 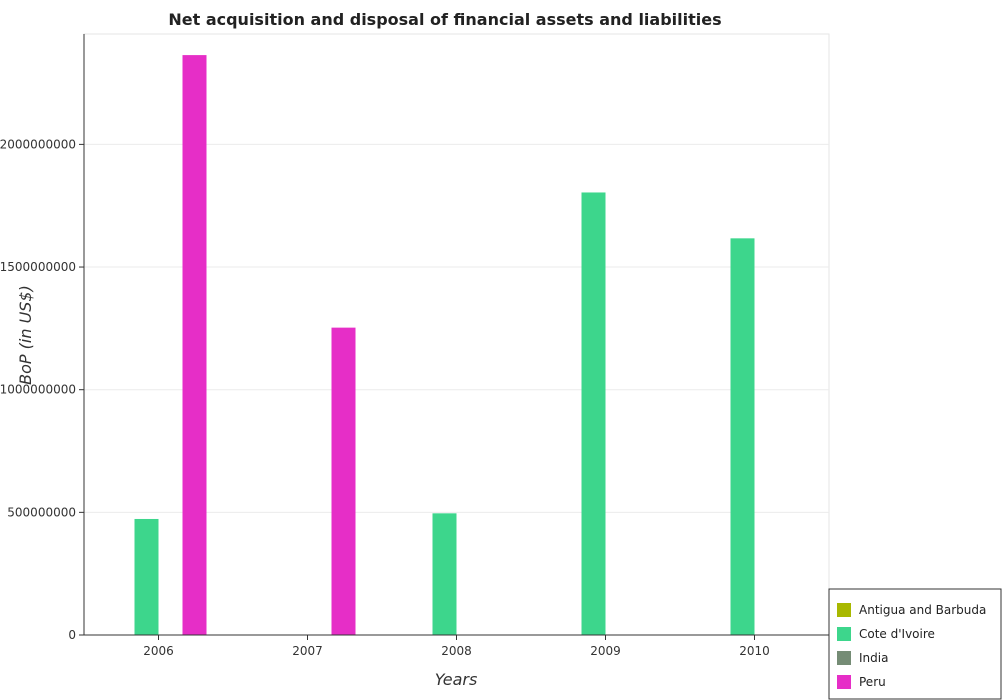 I want to click on x-axis-title: Years, so click(x=456, y=679).